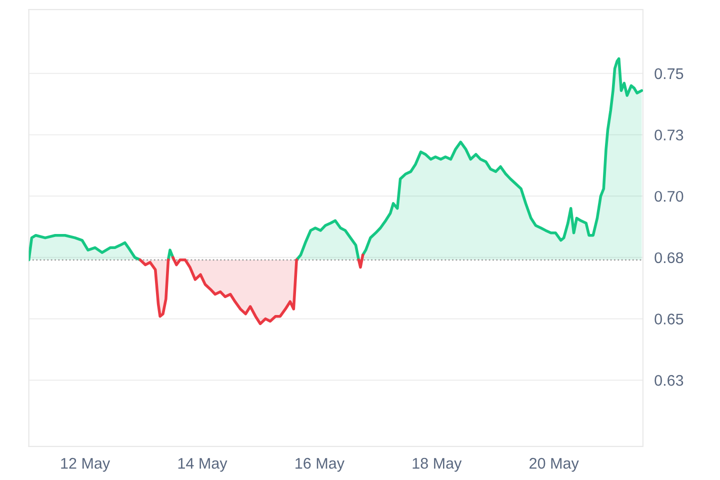 Image resolution: width=720 pixels, height=480 pixels. What do you see at coordinates (554, 465) in the screenshot?
I see `x-tick-label: 20 May` at bounding box center [554, 465].